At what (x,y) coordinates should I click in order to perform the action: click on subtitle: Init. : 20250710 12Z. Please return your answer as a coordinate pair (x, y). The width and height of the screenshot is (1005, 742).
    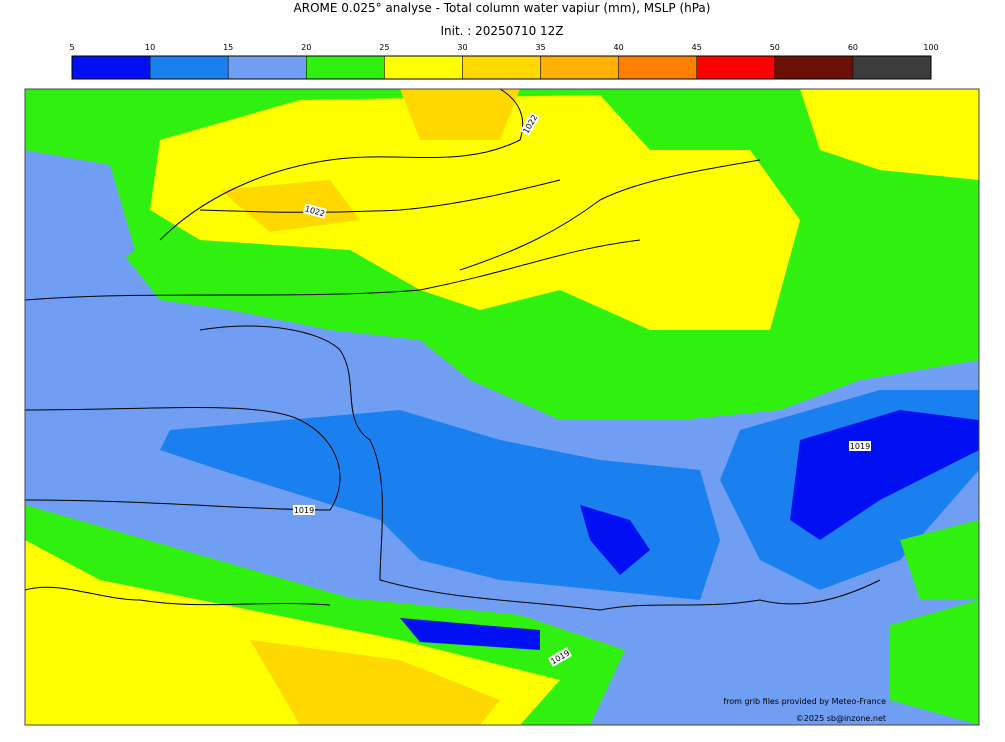
    Looking at the image, I should click on (501, 31).